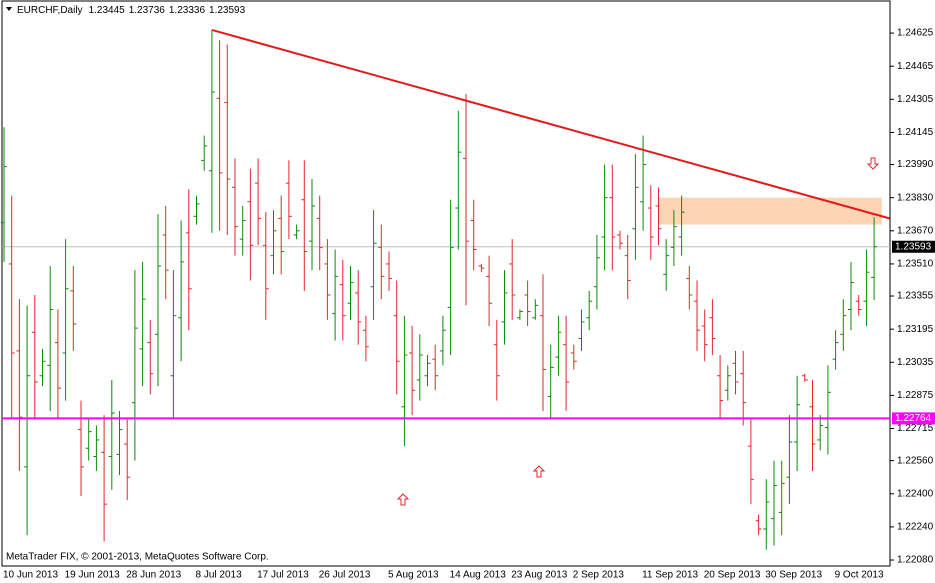  I want to click on header-open: 1.23445, so click(107, 10).